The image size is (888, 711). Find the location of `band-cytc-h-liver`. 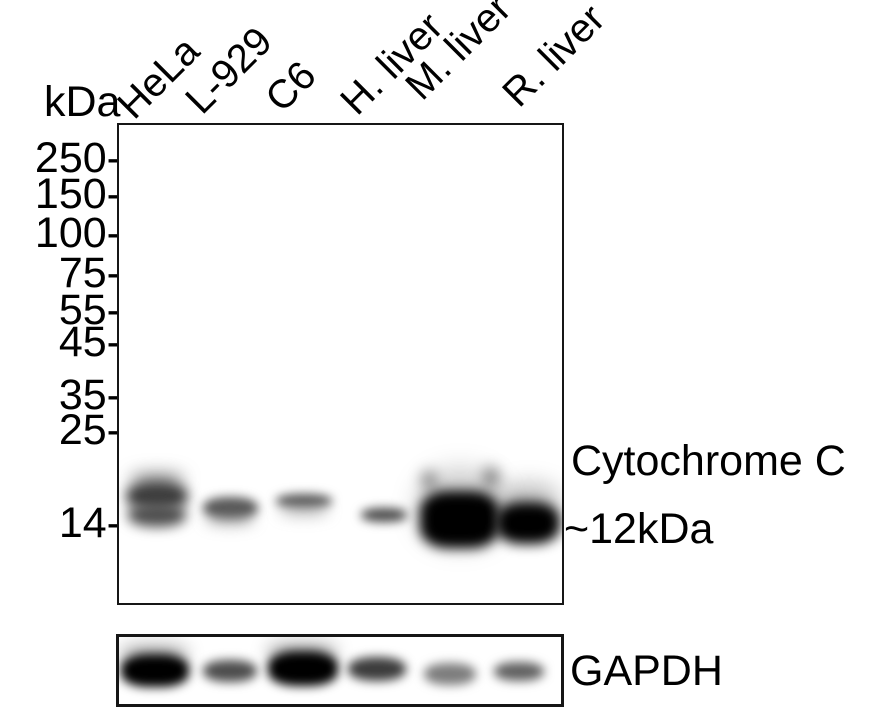

band-cytc-h-liver is located at coordinates (384, 515).